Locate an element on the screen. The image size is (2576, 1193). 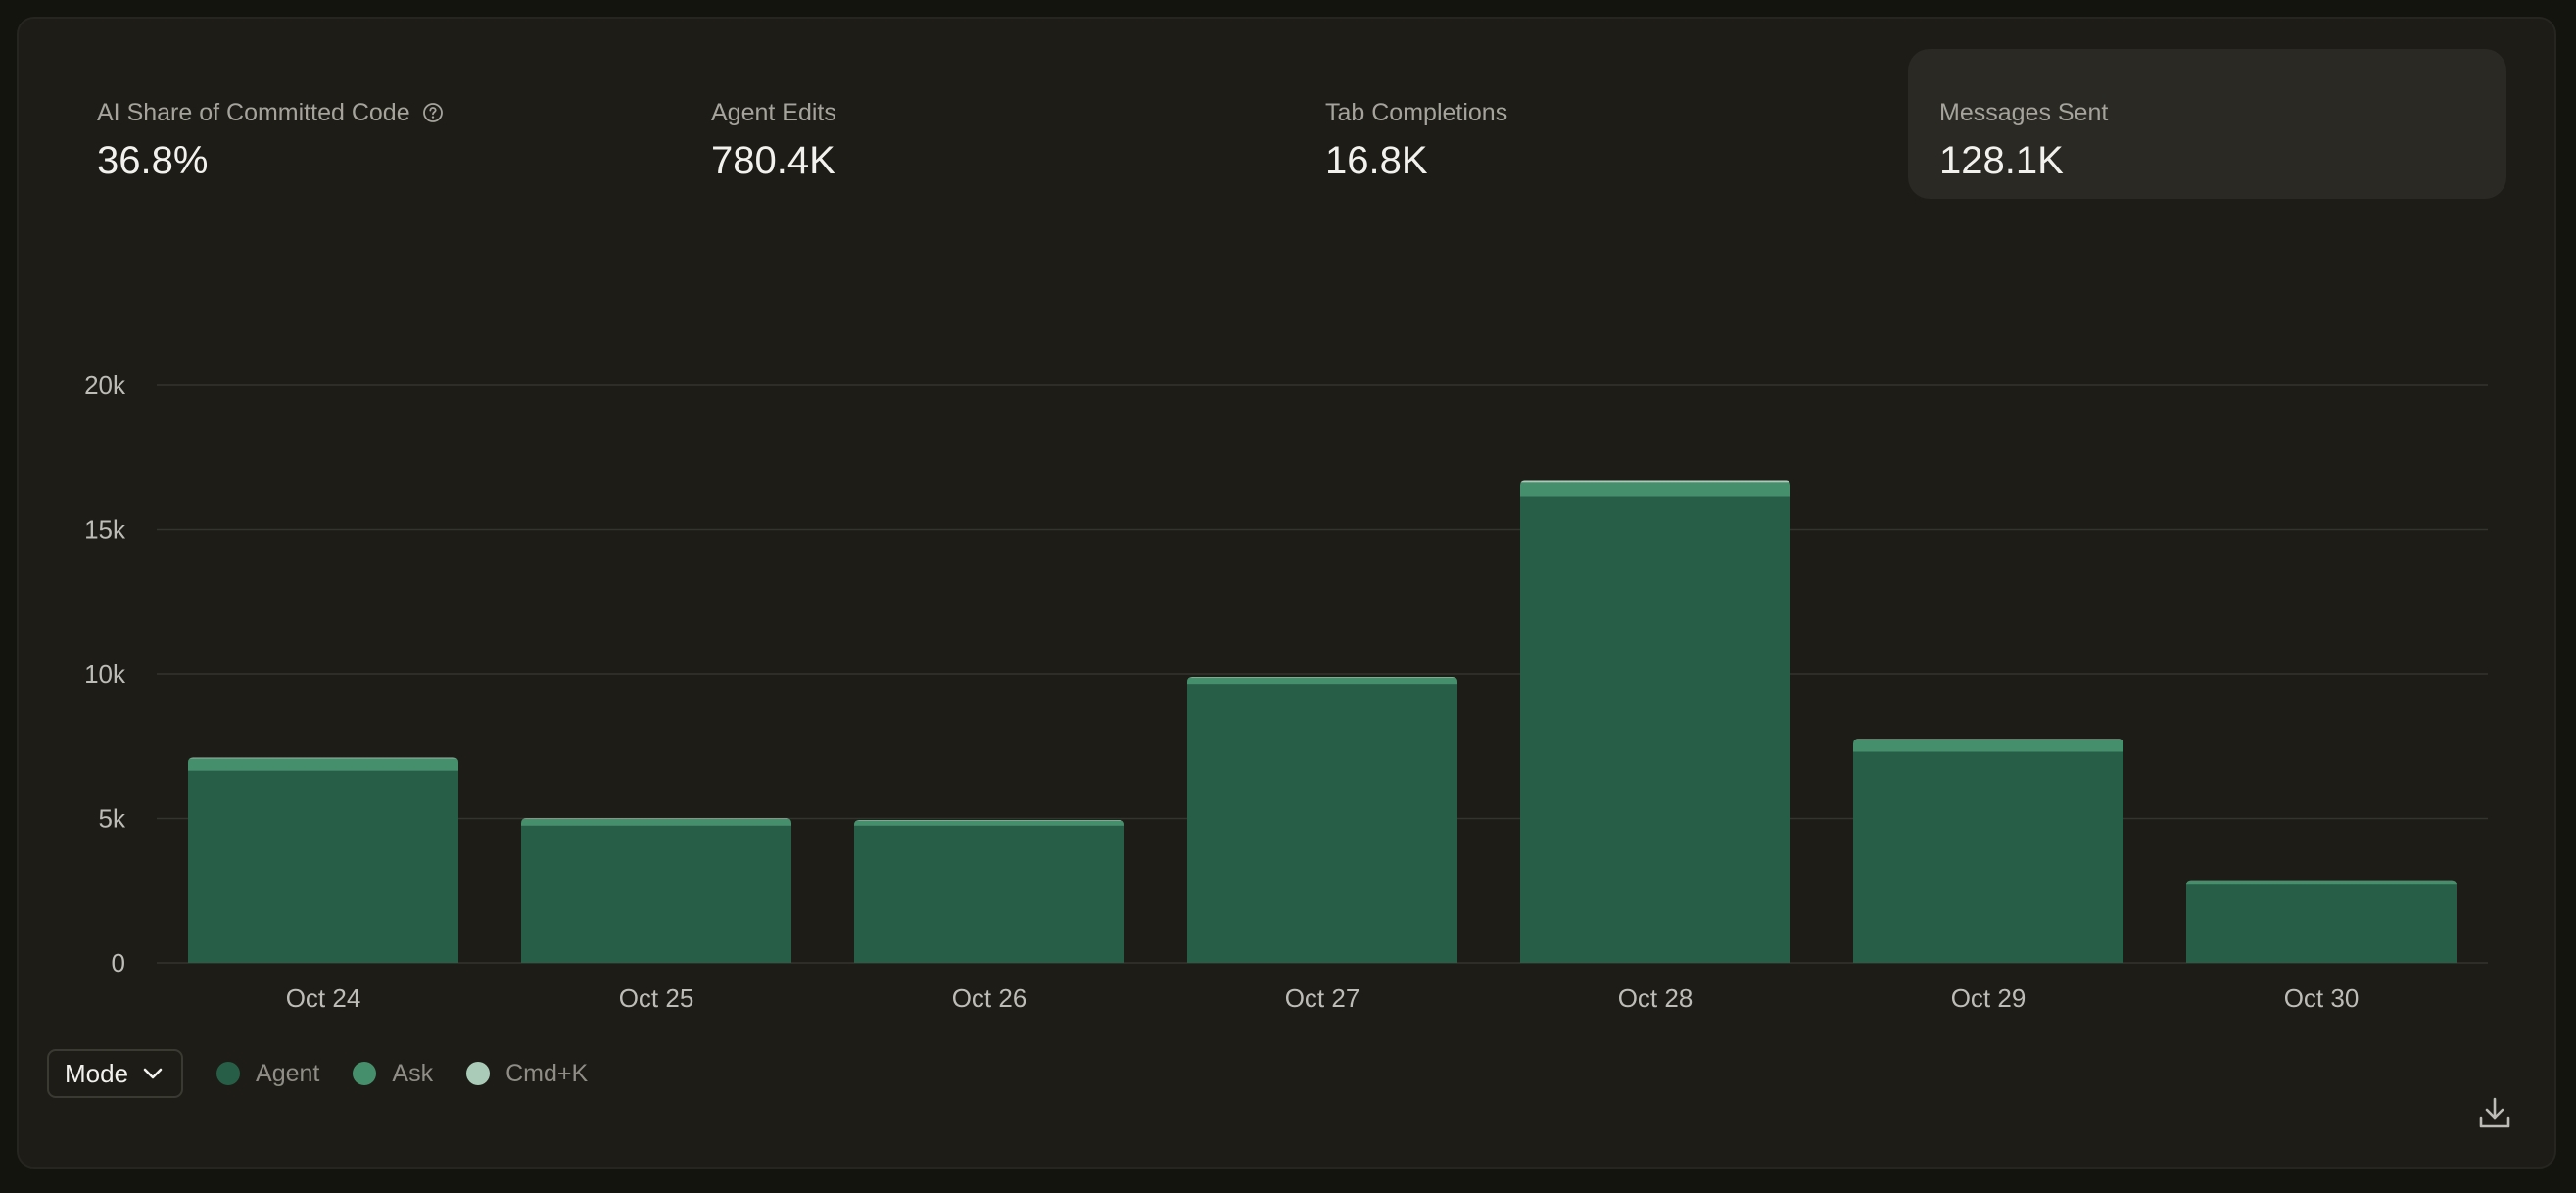
stat-card-1: Agent Edits 780.4K is located at coordinates (979, 124).